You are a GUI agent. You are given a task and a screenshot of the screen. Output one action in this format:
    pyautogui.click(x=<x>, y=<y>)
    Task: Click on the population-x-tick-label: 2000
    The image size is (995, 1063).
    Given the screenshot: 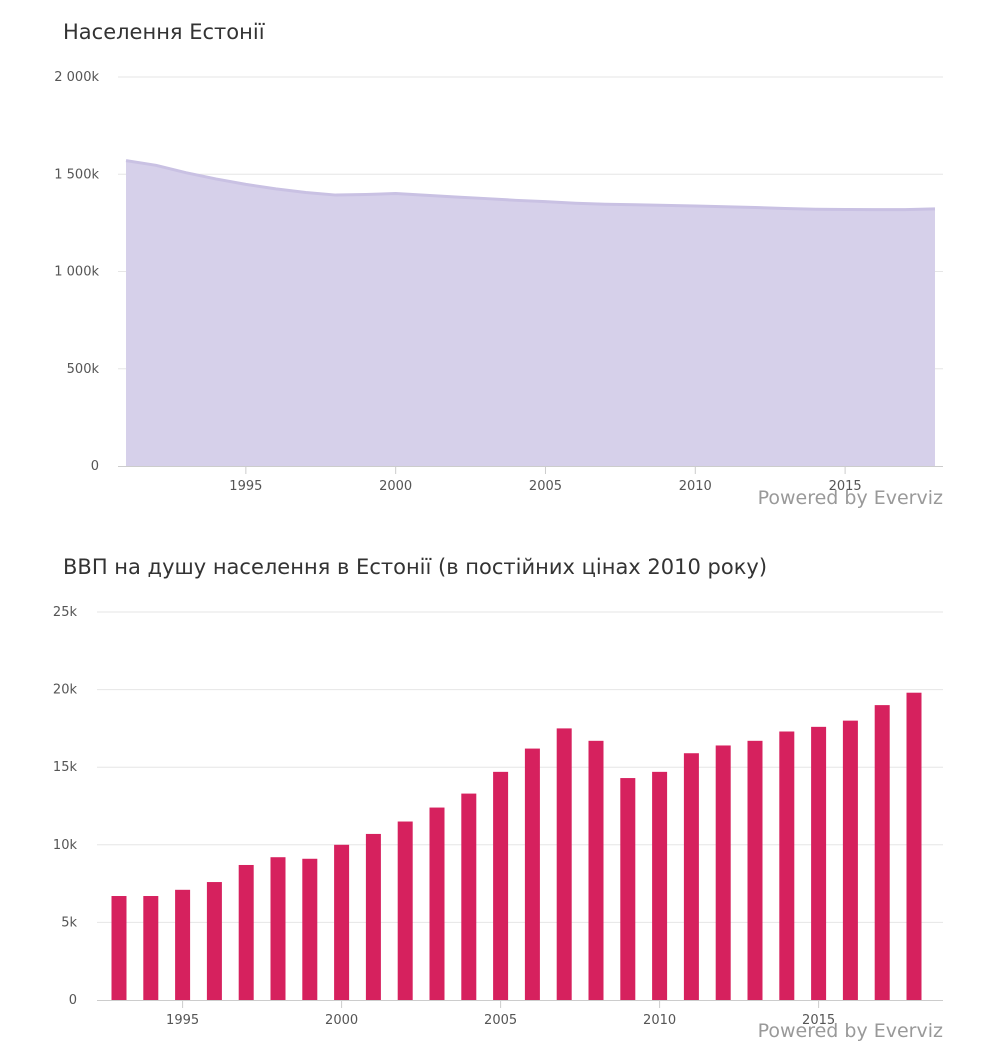 What is the action you would take?
    pyautogui.click(x=395, y=486)
    